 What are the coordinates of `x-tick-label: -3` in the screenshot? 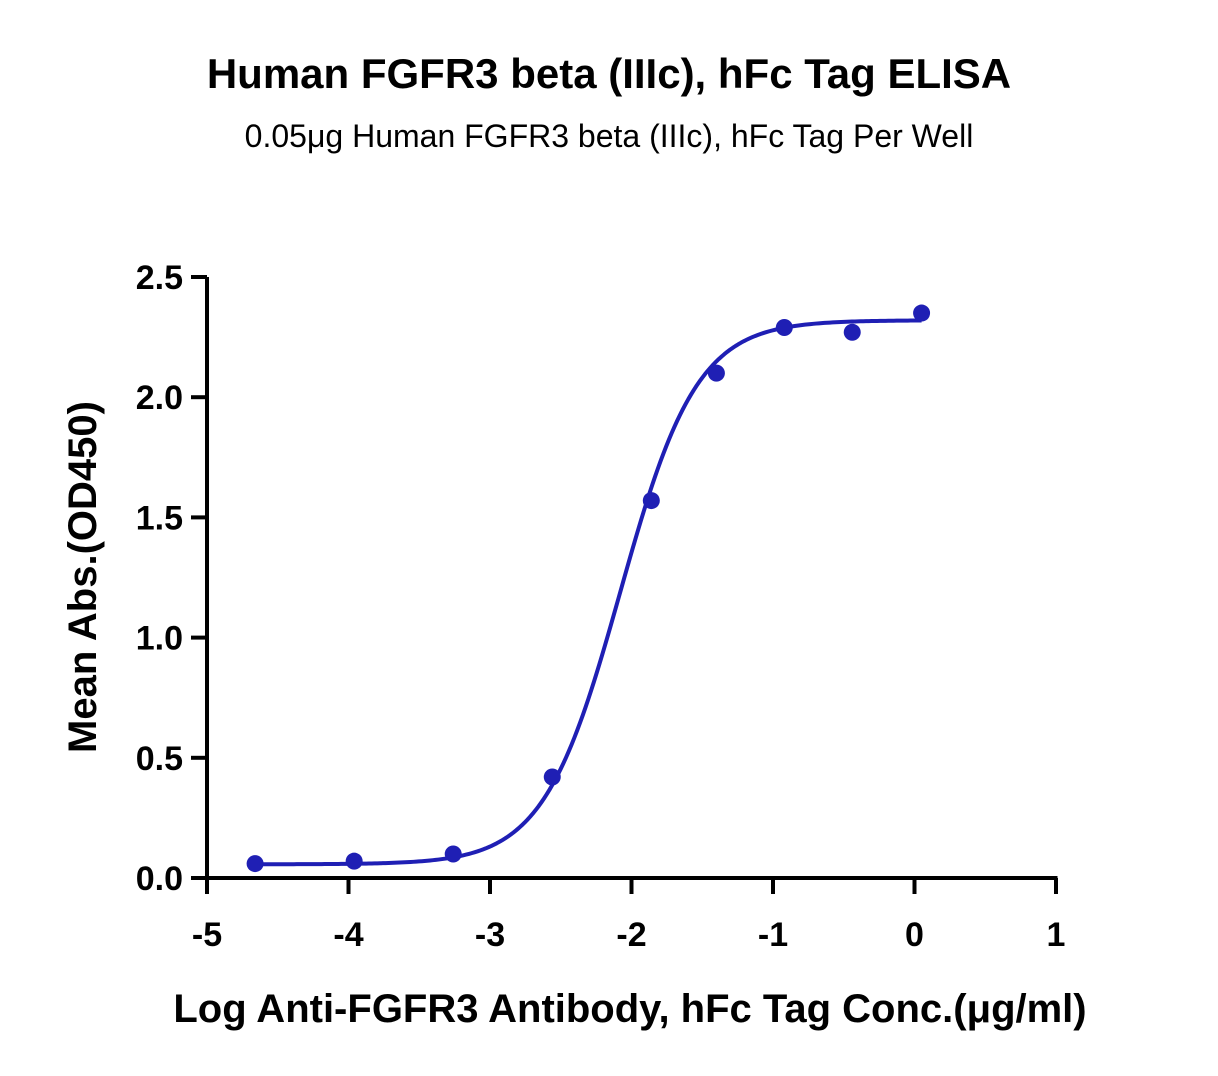 It's located at (490, 935).